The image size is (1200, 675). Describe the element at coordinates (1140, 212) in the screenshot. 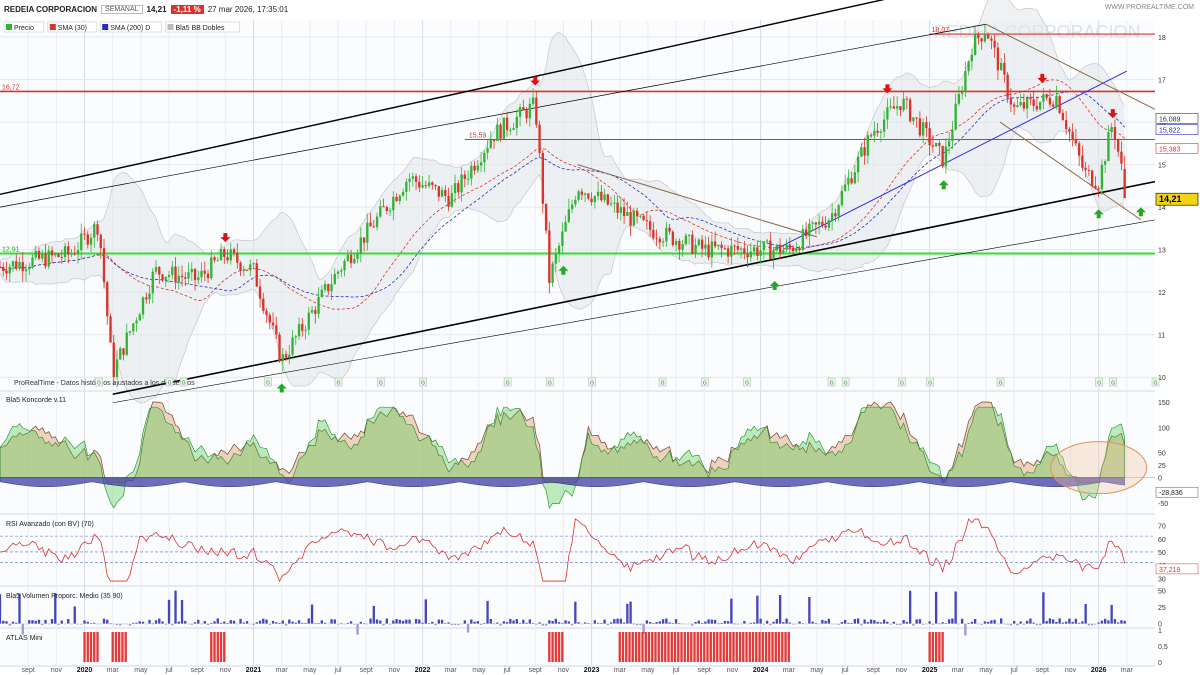

I see `arrow-up-icon` at that location.